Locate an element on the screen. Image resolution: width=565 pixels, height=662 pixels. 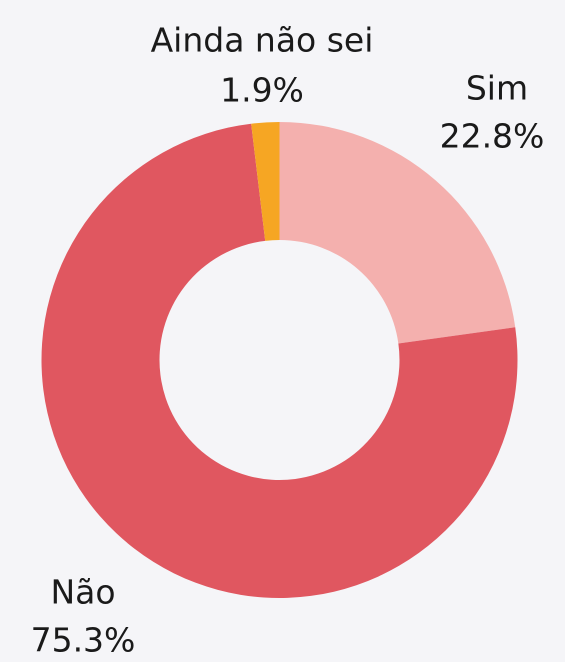
slice-label: Sim is located at coordinates (497, 88).